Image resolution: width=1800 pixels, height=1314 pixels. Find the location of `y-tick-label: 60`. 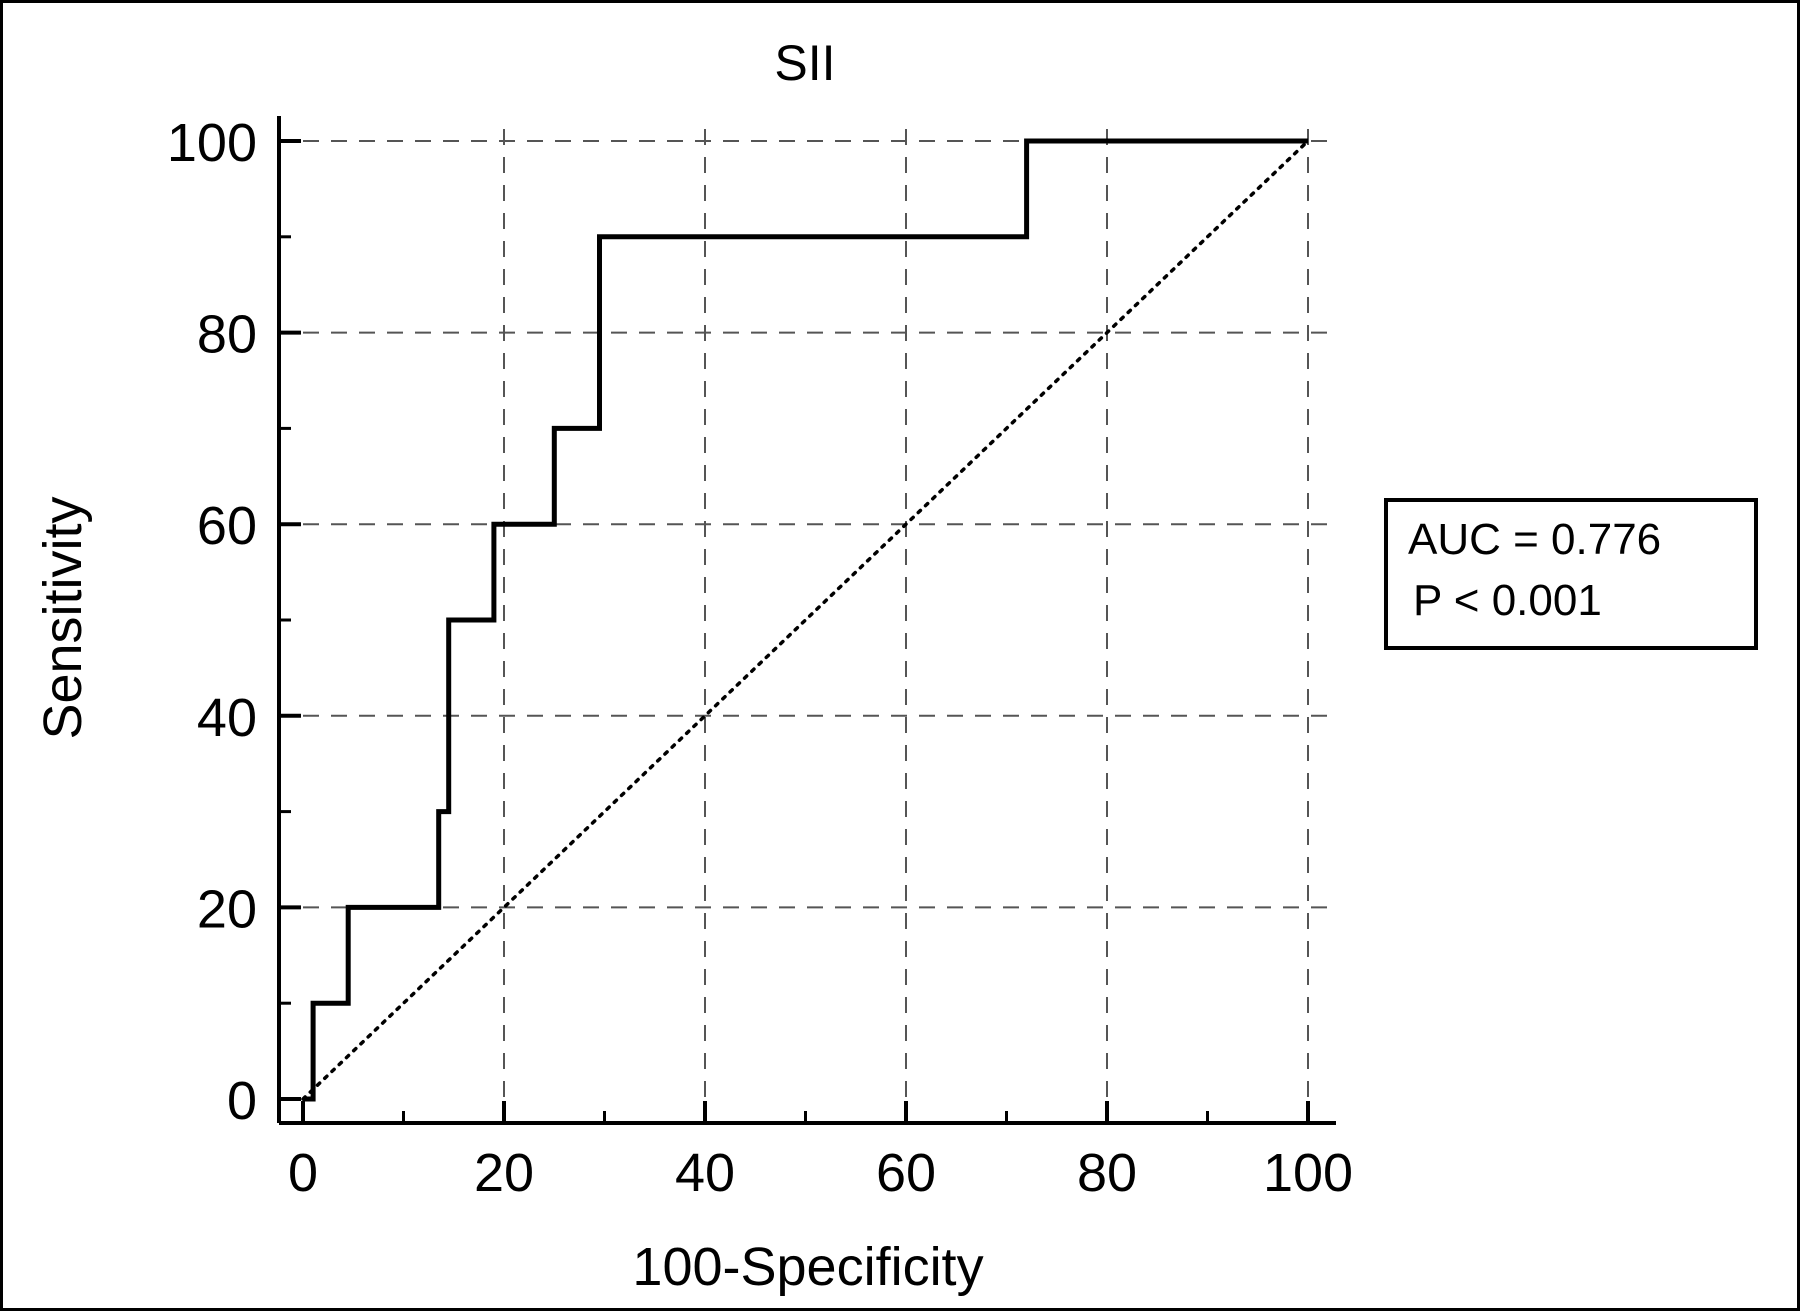

y-tick-label: 60 is located at coordinates (227, 526).